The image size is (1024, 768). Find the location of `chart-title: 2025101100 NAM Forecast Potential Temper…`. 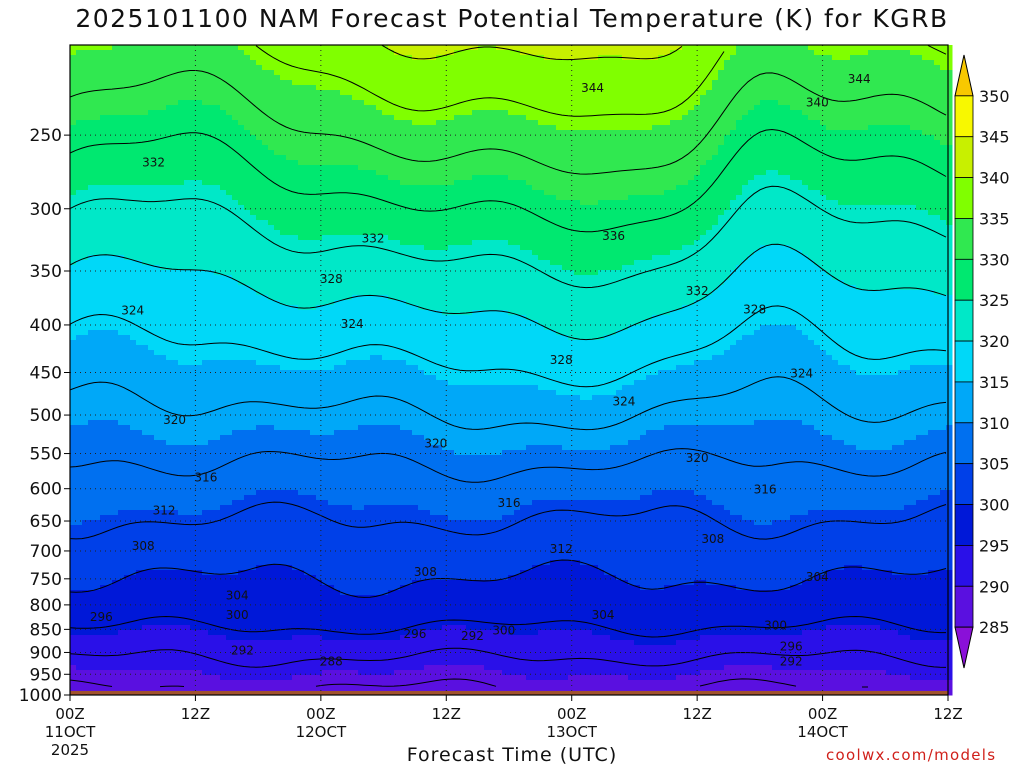

chart-title: 2025101100 NAM Forecast Potential Temper… is located at coordinates (512, 18).